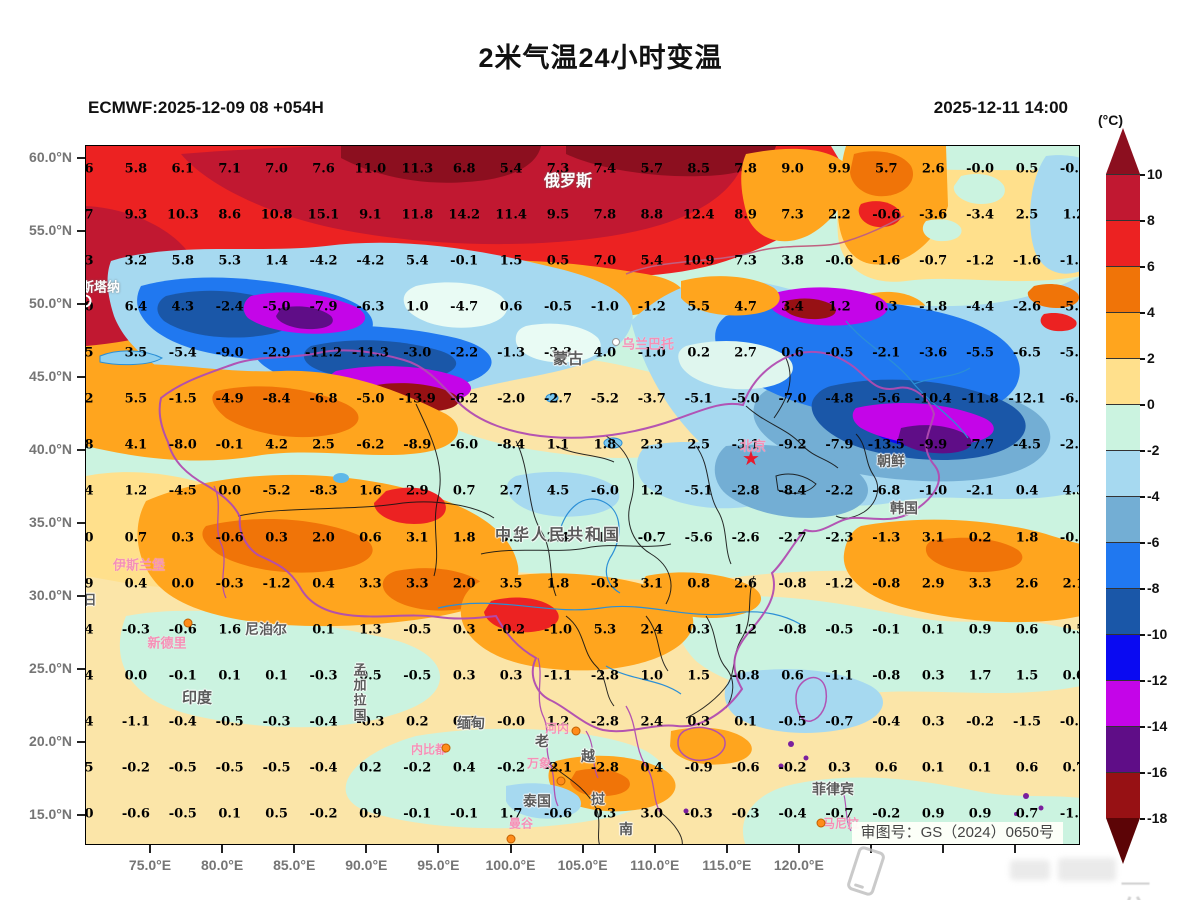 This screenshot has height=900, width=1201. I want to click on grid-value: 0.0, so click(136, 676).